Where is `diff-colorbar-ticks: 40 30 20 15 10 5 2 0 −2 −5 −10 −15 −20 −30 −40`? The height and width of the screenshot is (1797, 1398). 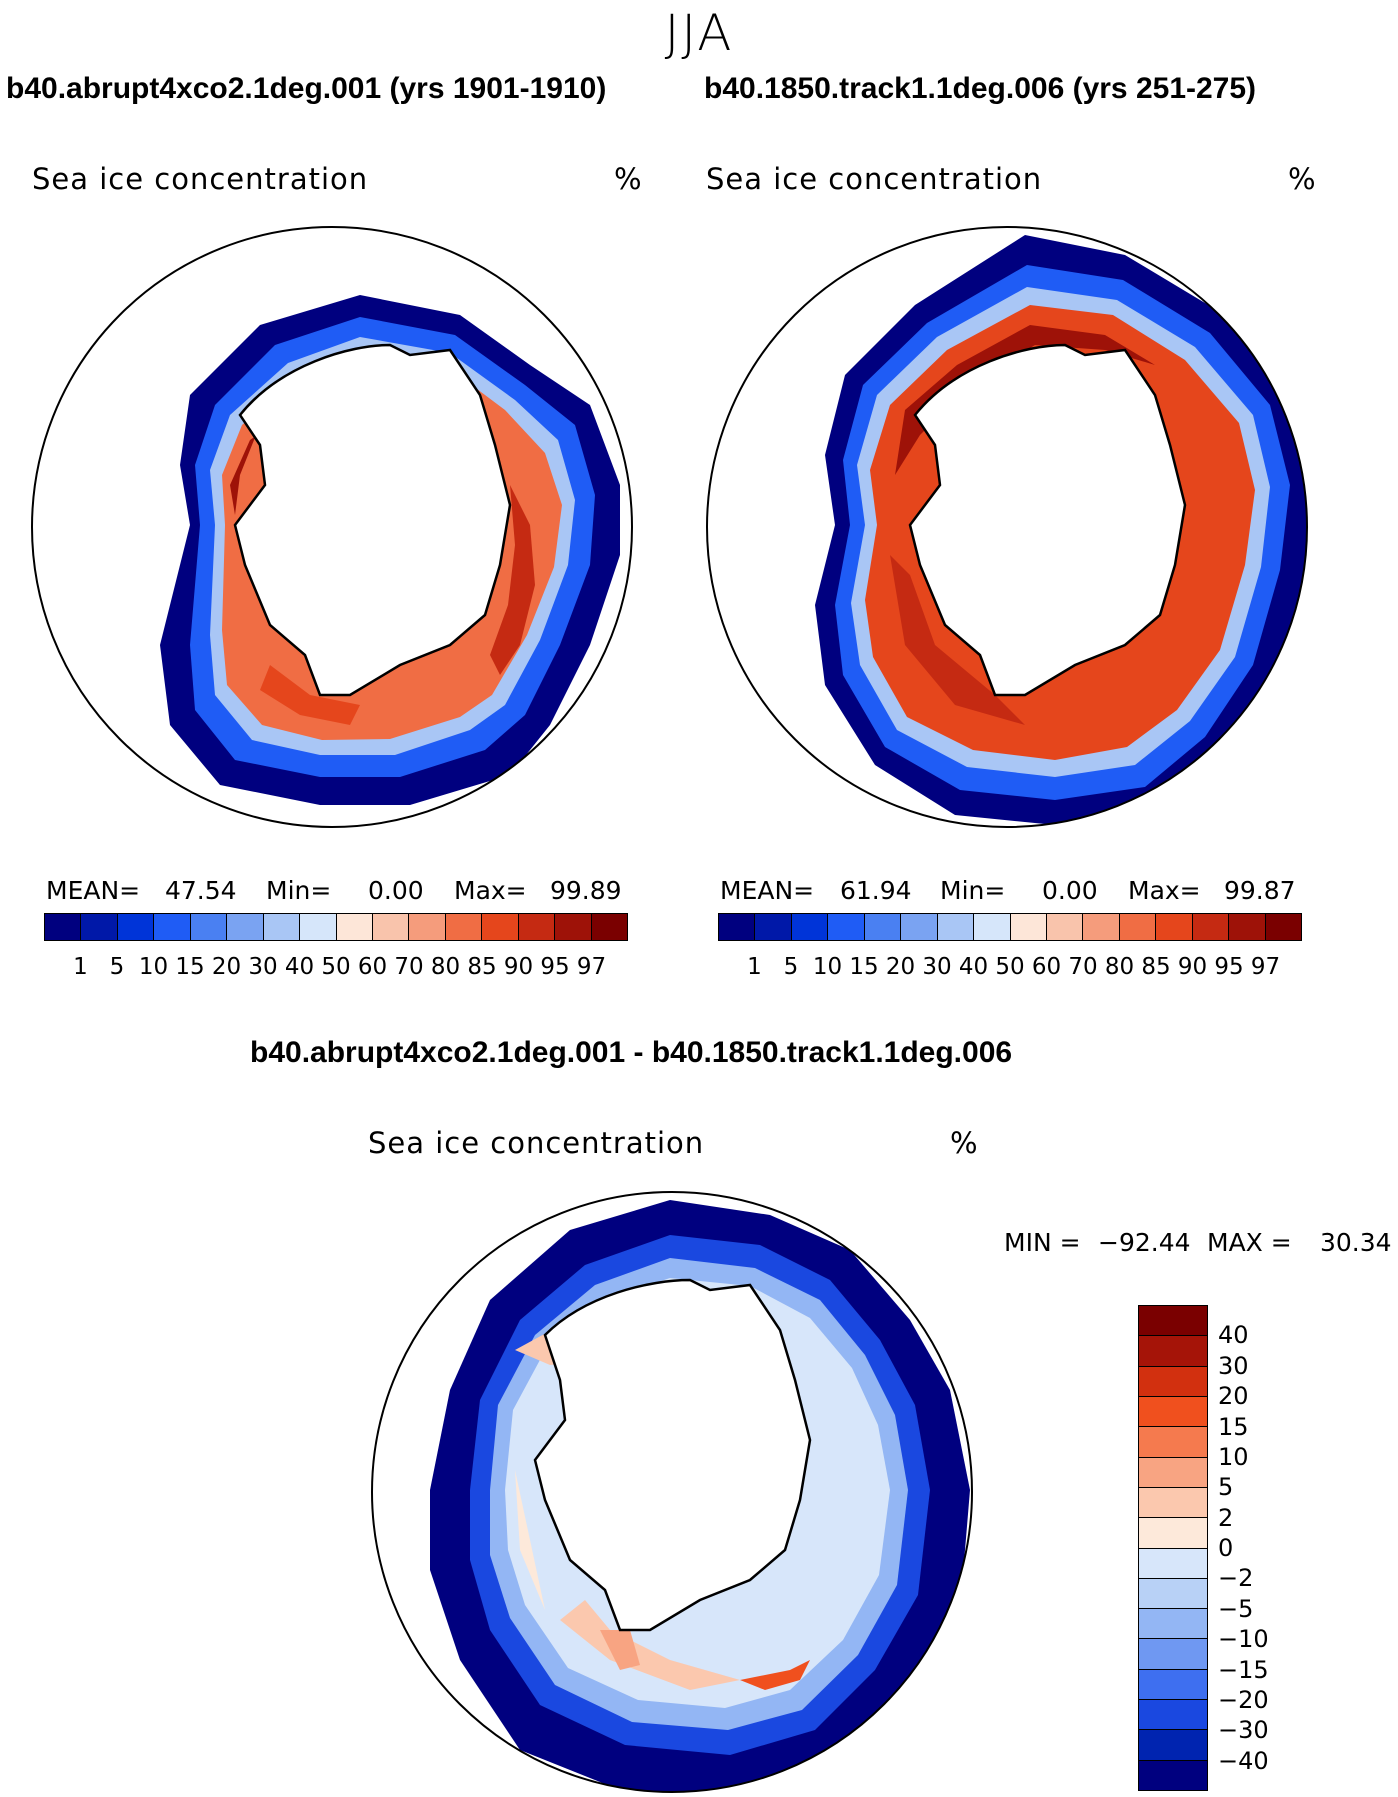
diff-colorbar-ticks: 40 30 20 15 10 5 2 0 −2 −5 −10 −15 −20 −30 −40 is located at coordinates (1258, 1548).